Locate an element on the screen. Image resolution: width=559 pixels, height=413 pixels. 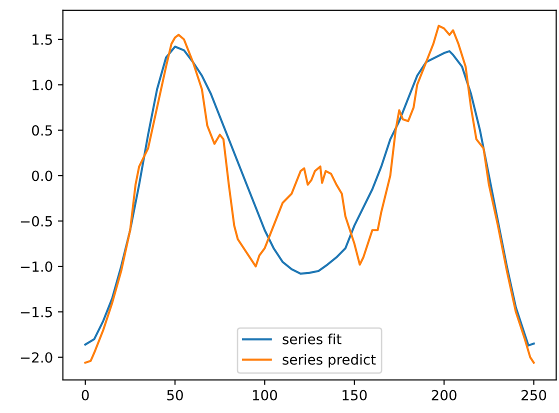
x-tick-label: 200 is located at coordinates (444, 395).